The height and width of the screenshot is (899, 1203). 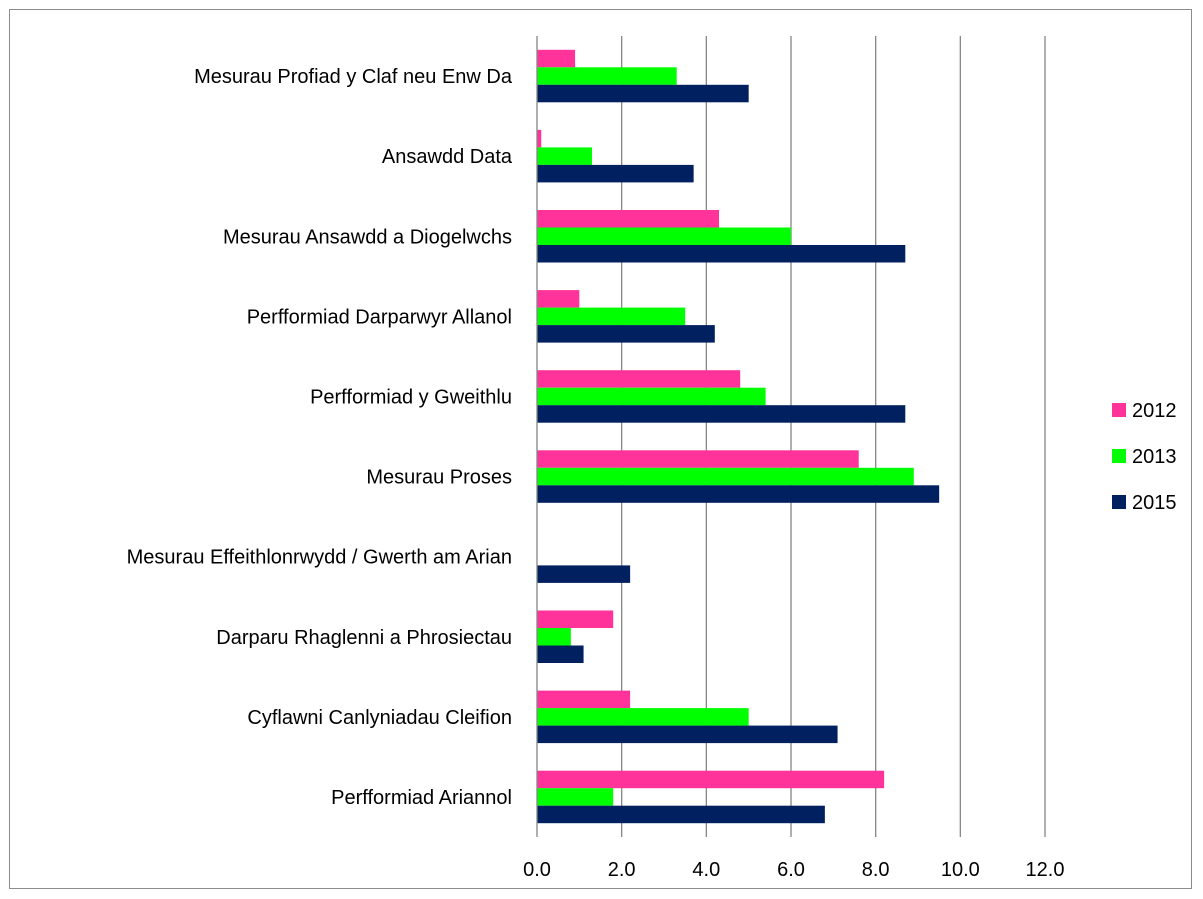 I want to click on x-tick-label: 12.0, so click(x=1045, y=870).